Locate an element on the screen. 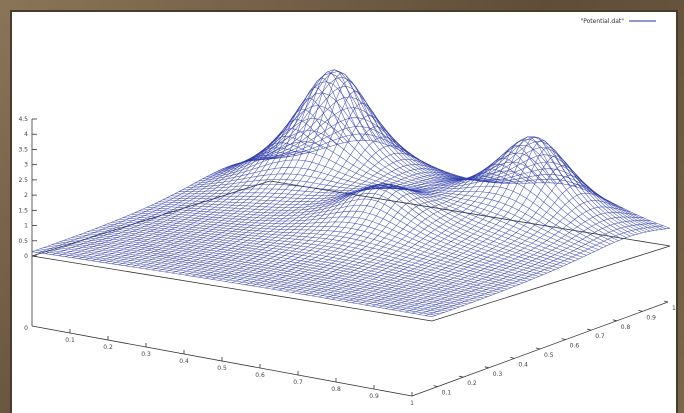  x-tick-label: 0.2 is located at coordinates (108, 347).